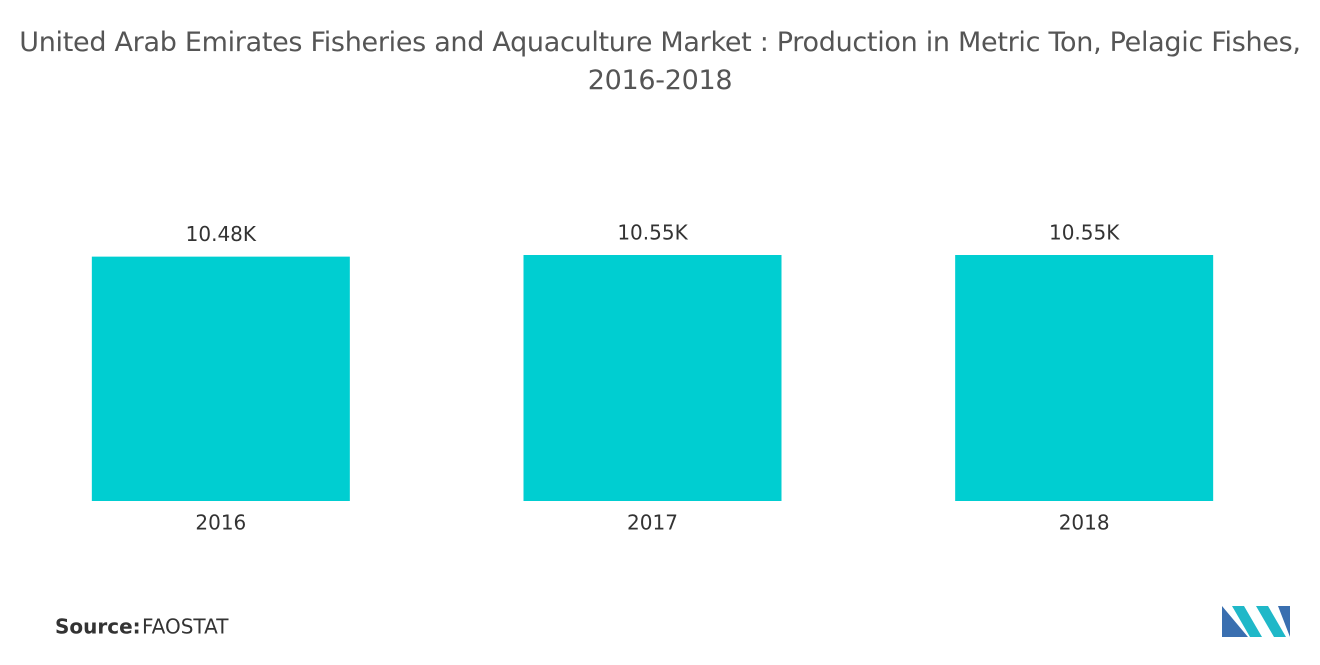 The height and width of the screenshot is (665, 1320). Describe the element at coordinates (98, 627) in the screenshot. I see `source-label: Source:` at that location.